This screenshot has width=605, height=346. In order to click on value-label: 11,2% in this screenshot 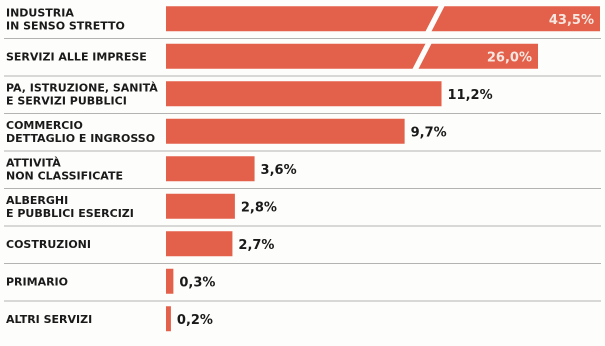, I will do `click(470, 95)`.